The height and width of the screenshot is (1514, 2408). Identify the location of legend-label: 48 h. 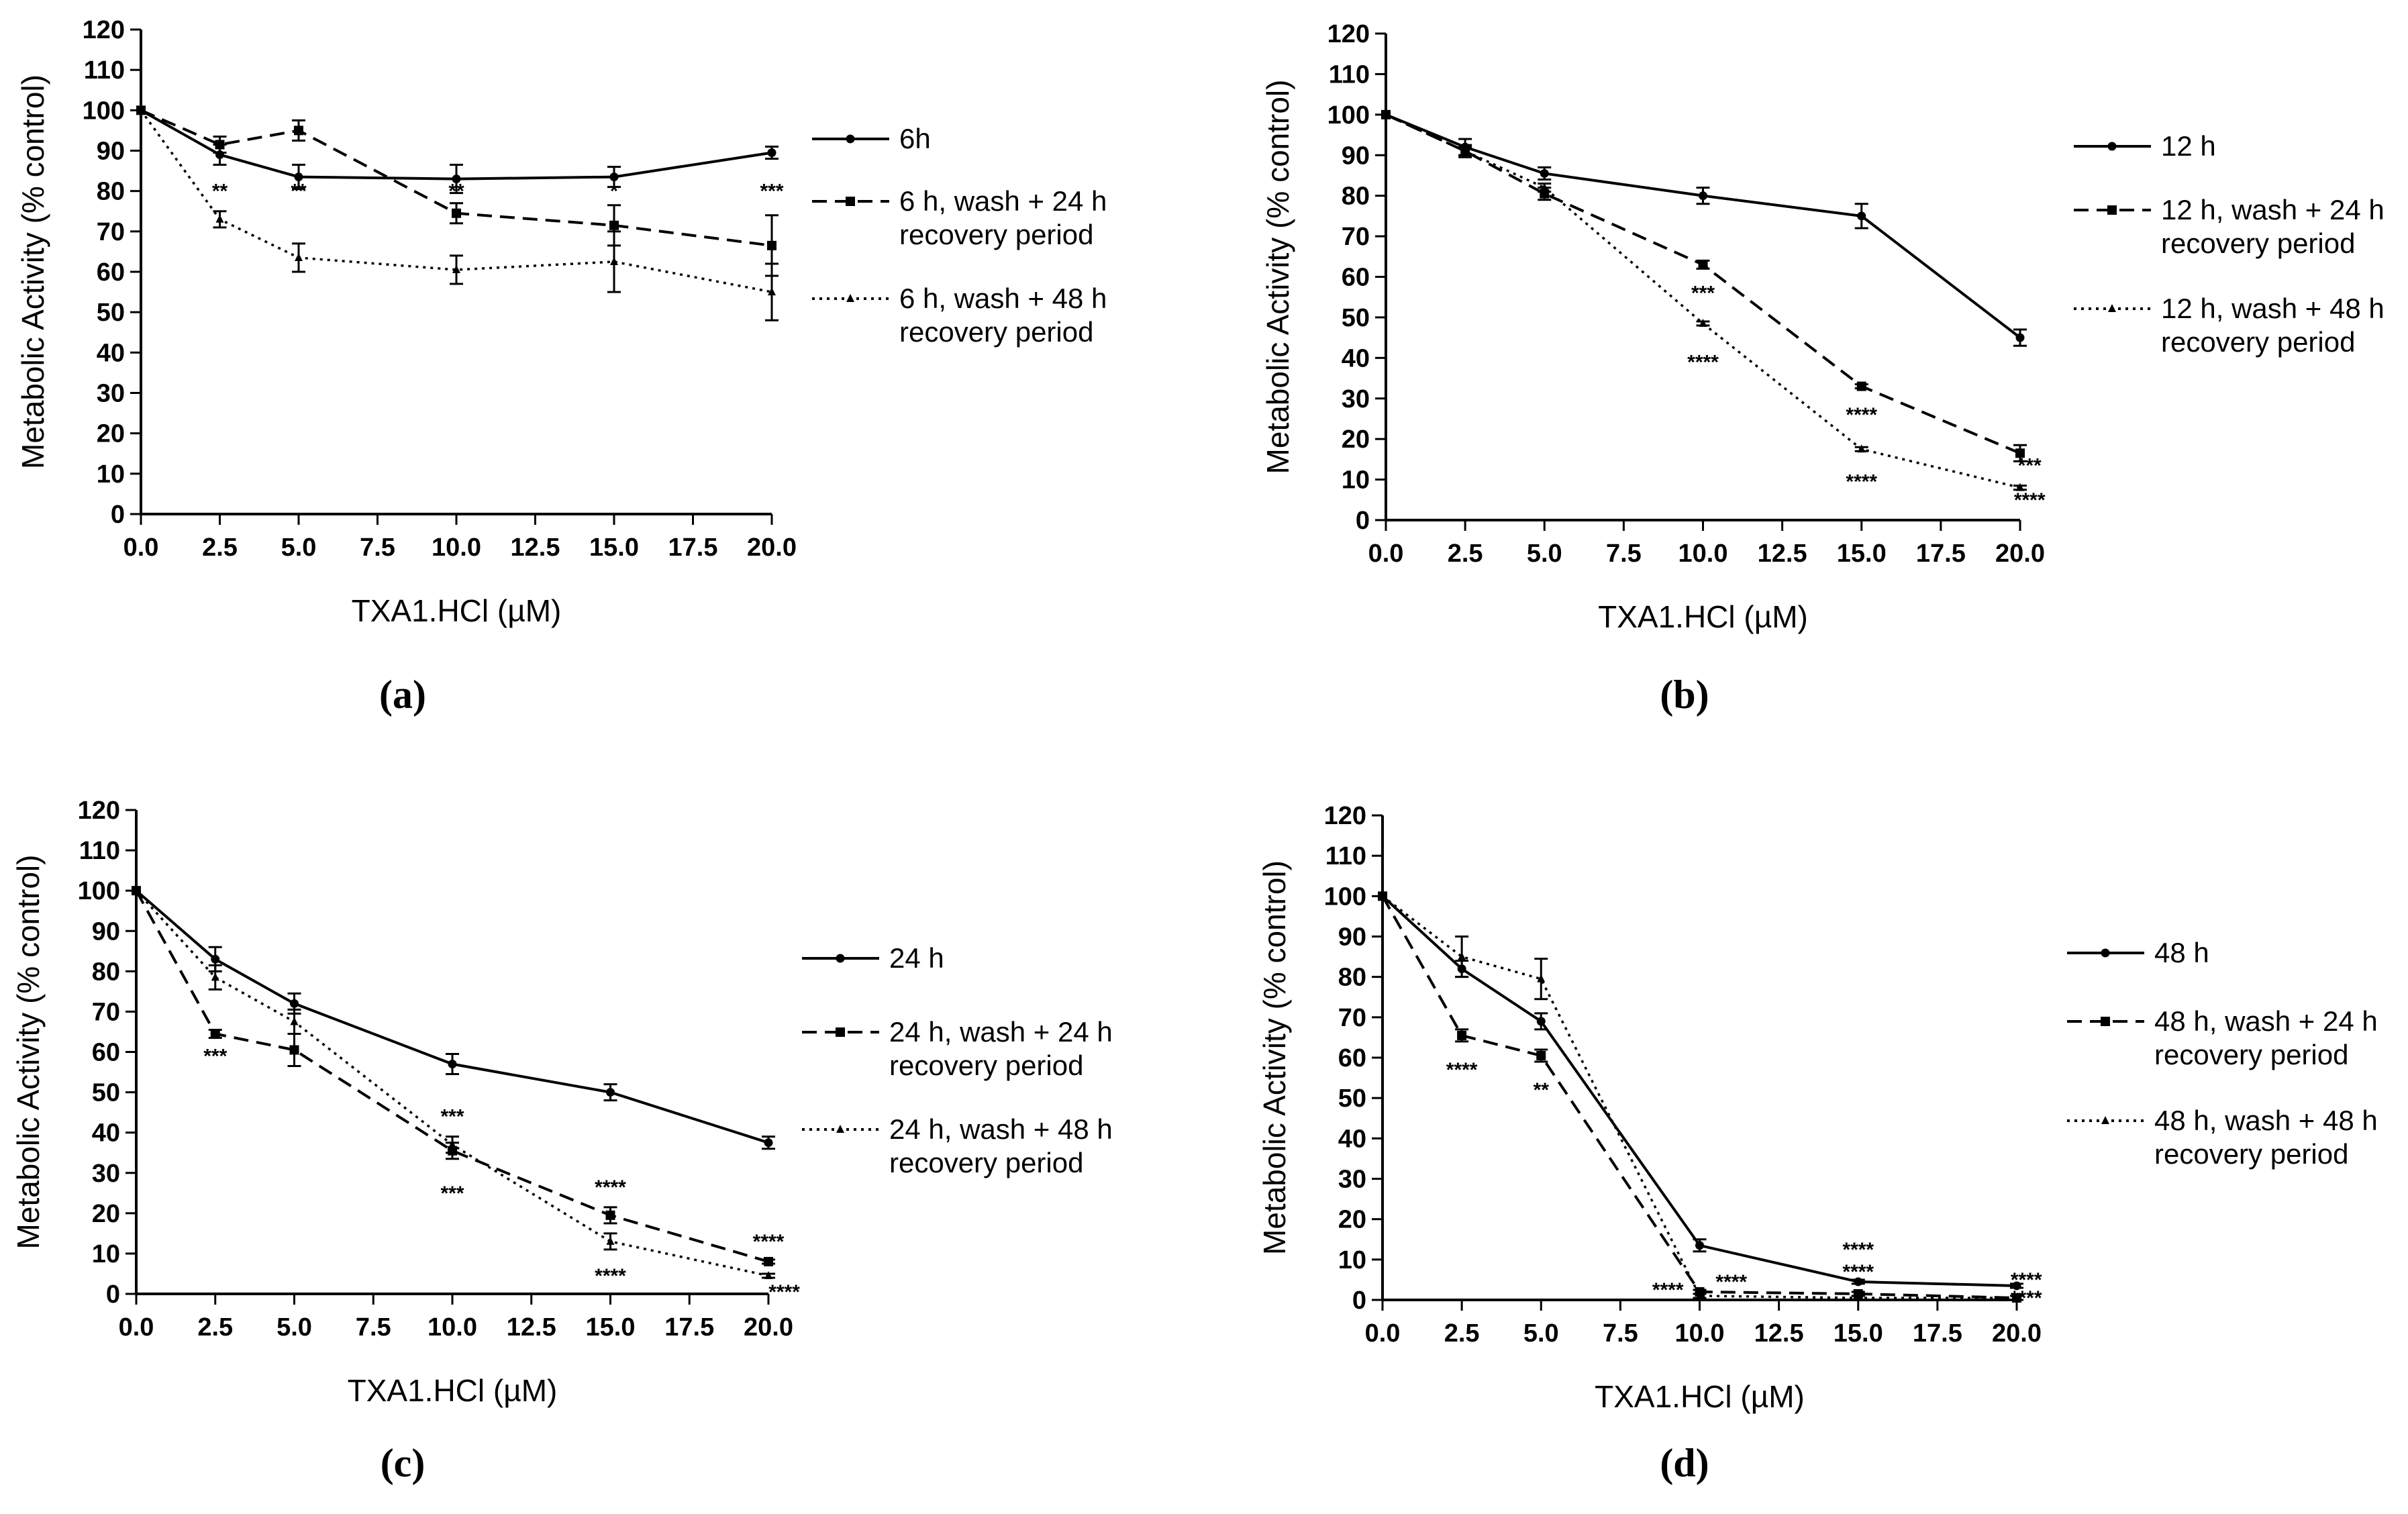
(2182, 952).